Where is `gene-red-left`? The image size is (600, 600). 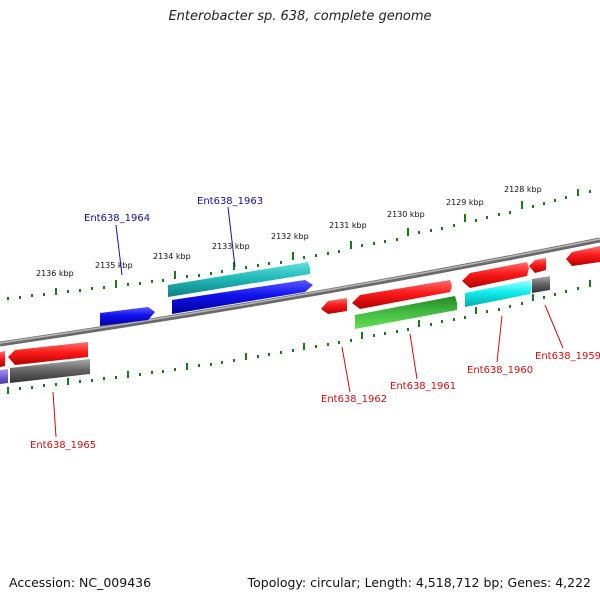 gene-red-left is located at coordinates (48, 353).